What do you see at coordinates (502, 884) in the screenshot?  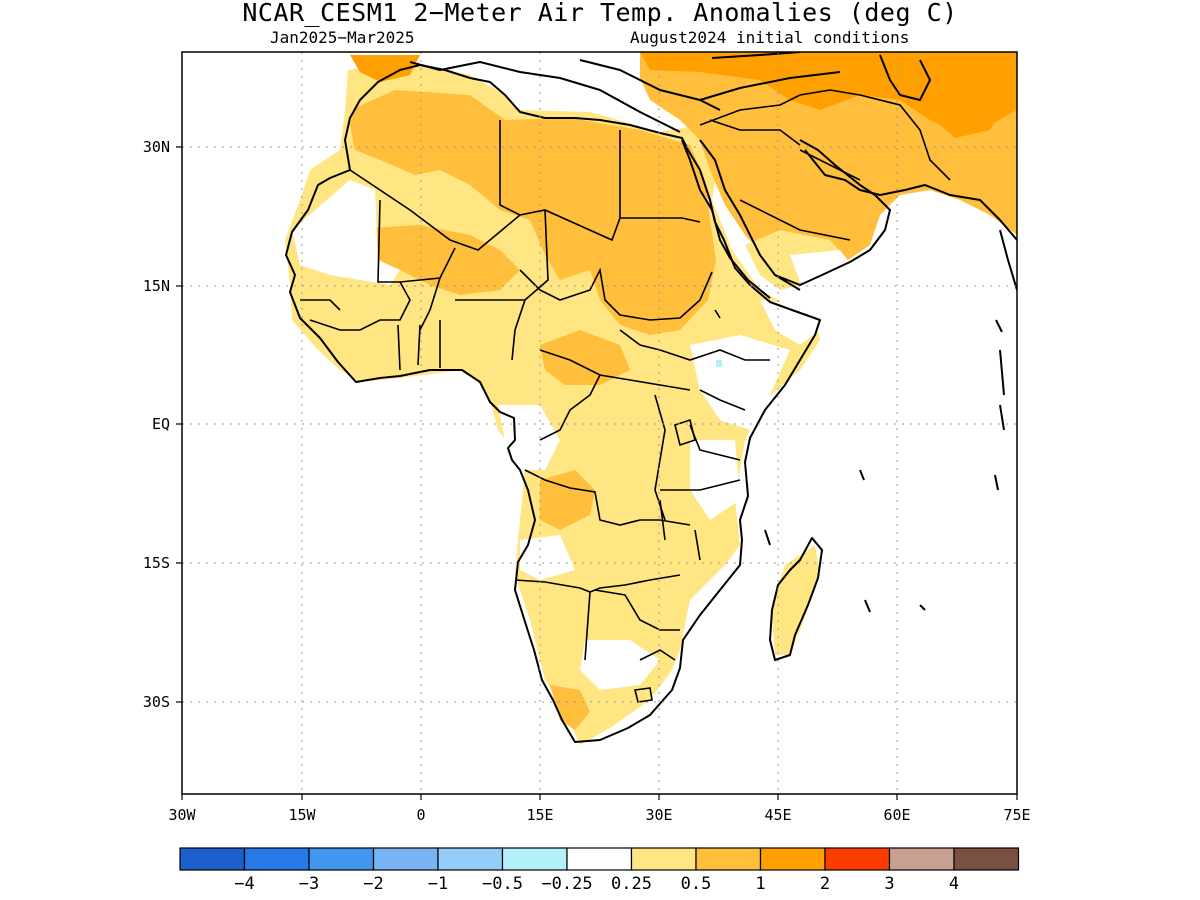 I see `colorbar-label: −0.5` at bounding box center [502, 884].